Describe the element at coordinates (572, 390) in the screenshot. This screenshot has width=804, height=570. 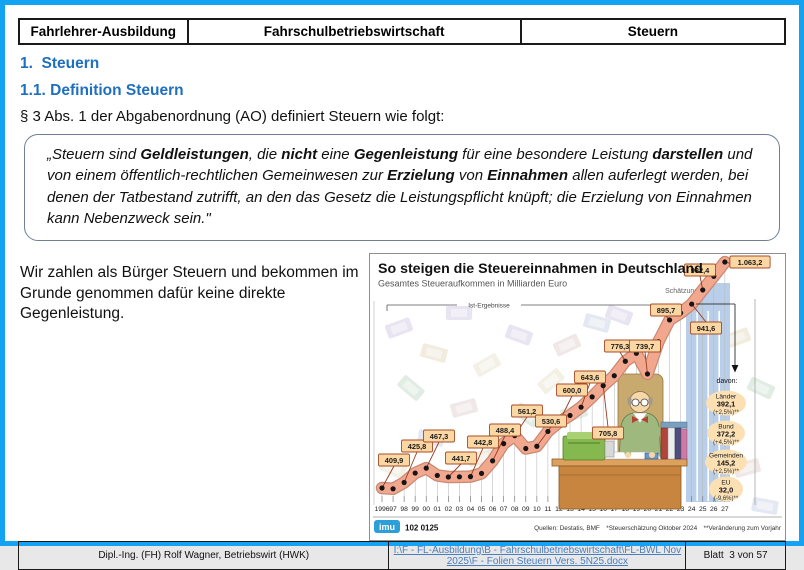
I see `svg-text: 600,0` at that location.